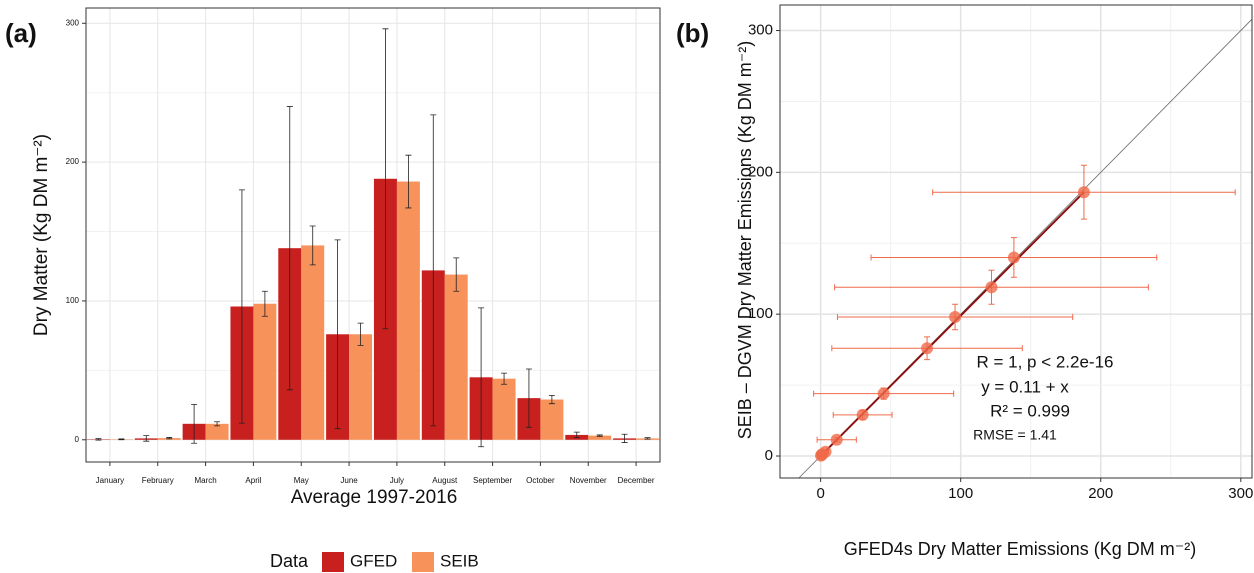 This screenshot has width=1254, height=573. I want to click on x-tick-label: December, so click(636, 480).